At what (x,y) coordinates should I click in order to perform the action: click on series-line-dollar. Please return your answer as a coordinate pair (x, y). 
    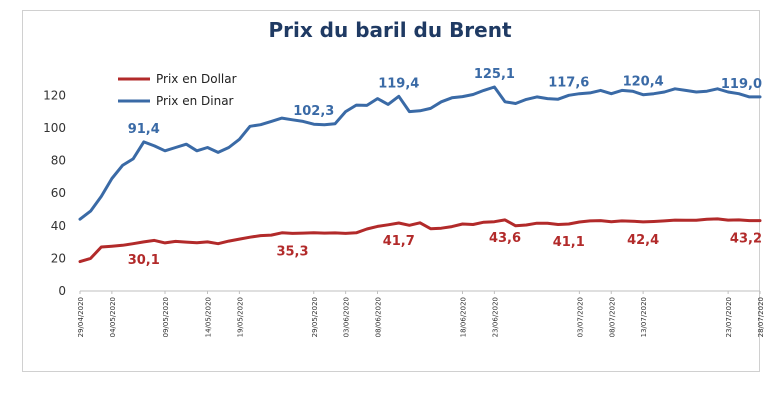
    Looking at the image, I should click on (420, 240).